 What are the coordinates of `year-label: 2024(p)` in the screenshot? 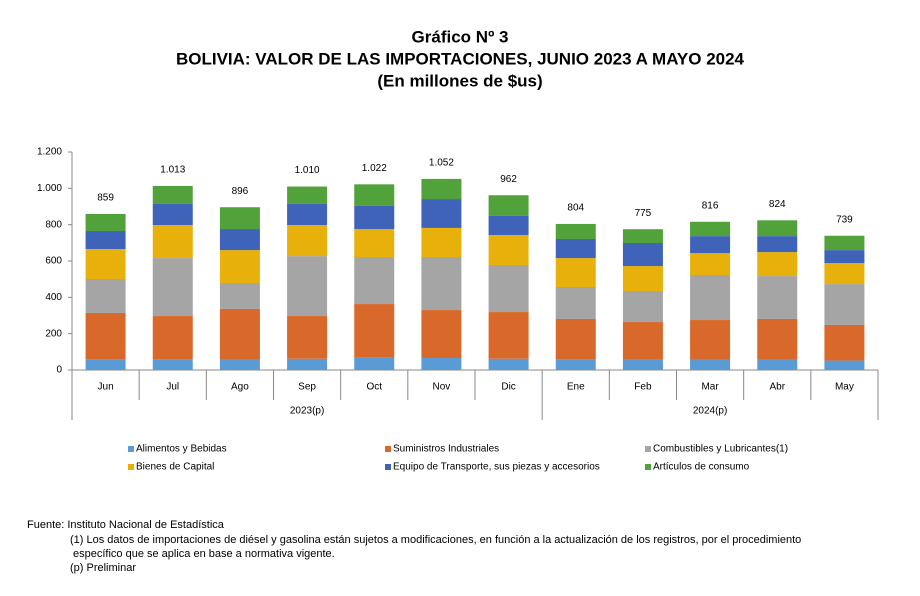 It's located at (710, 411).